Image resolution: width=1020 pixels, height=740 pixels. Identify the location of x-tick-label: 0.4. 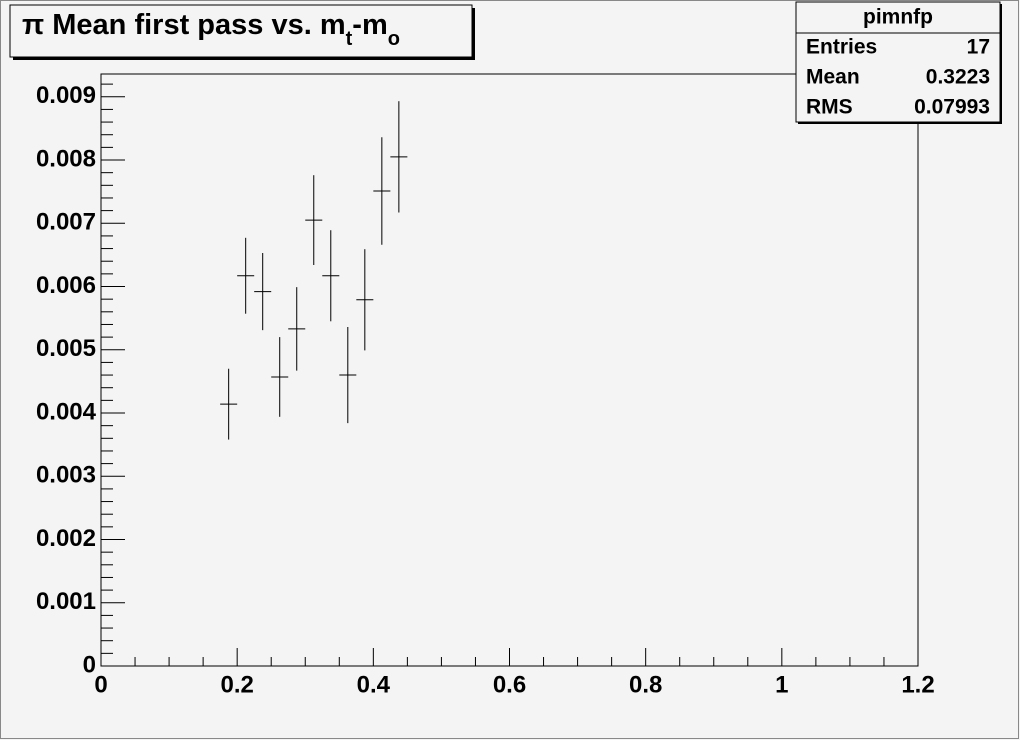
(374, 684).